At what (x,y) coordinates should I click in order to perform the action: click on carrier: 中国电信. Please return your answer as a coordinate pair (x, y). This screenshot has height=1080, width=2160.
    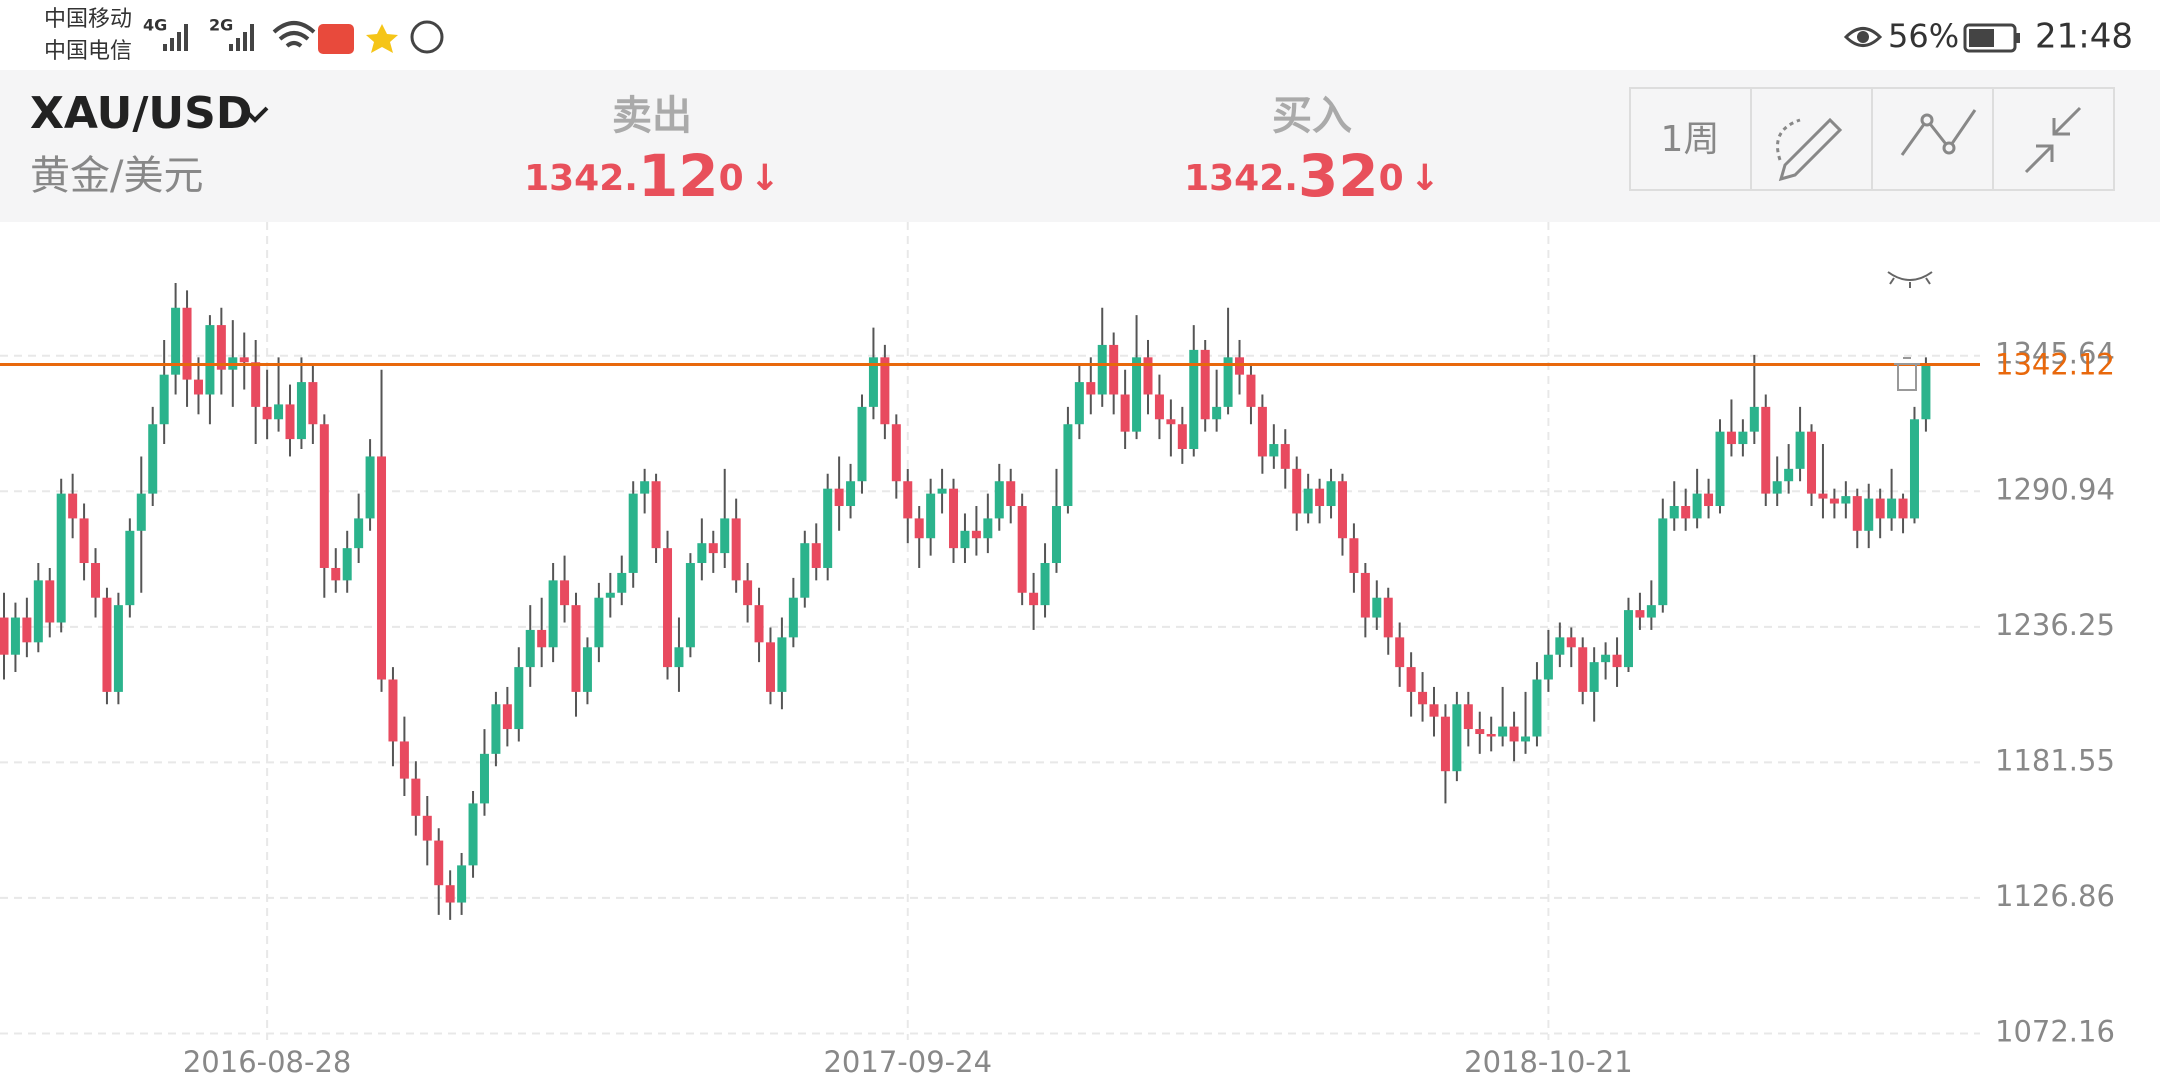
    Looking at the image, I should click on (88, 51).